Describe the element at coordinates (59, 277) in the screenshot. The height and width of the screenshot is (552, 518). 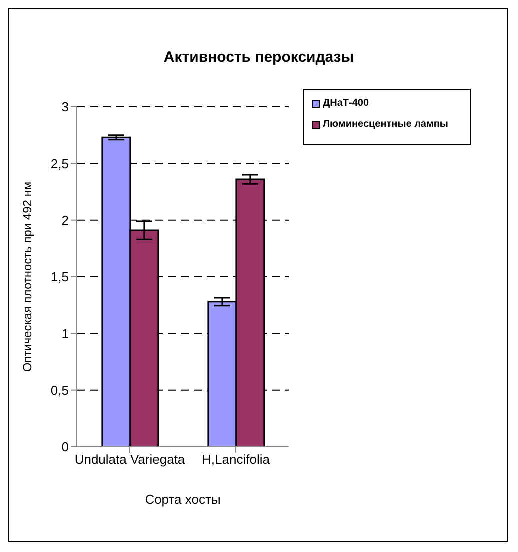
I see `y-tick-label: 1,5` at that location.